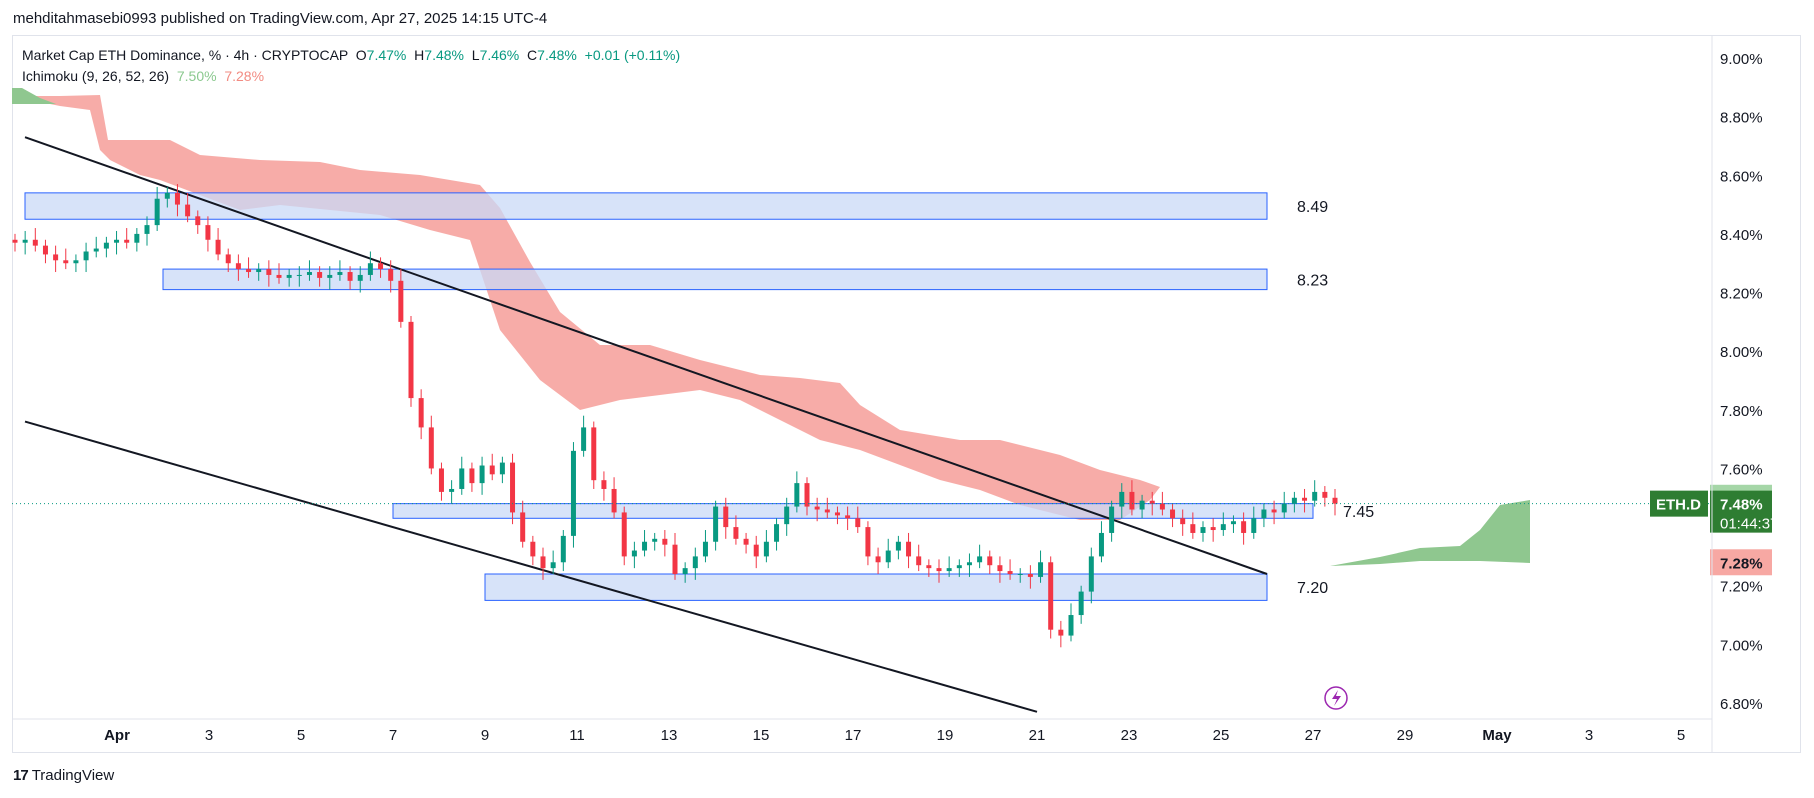 The width and height of the screenshot is (1814, 798). I want to click on x-tick-label: 7, so click(393, 735).